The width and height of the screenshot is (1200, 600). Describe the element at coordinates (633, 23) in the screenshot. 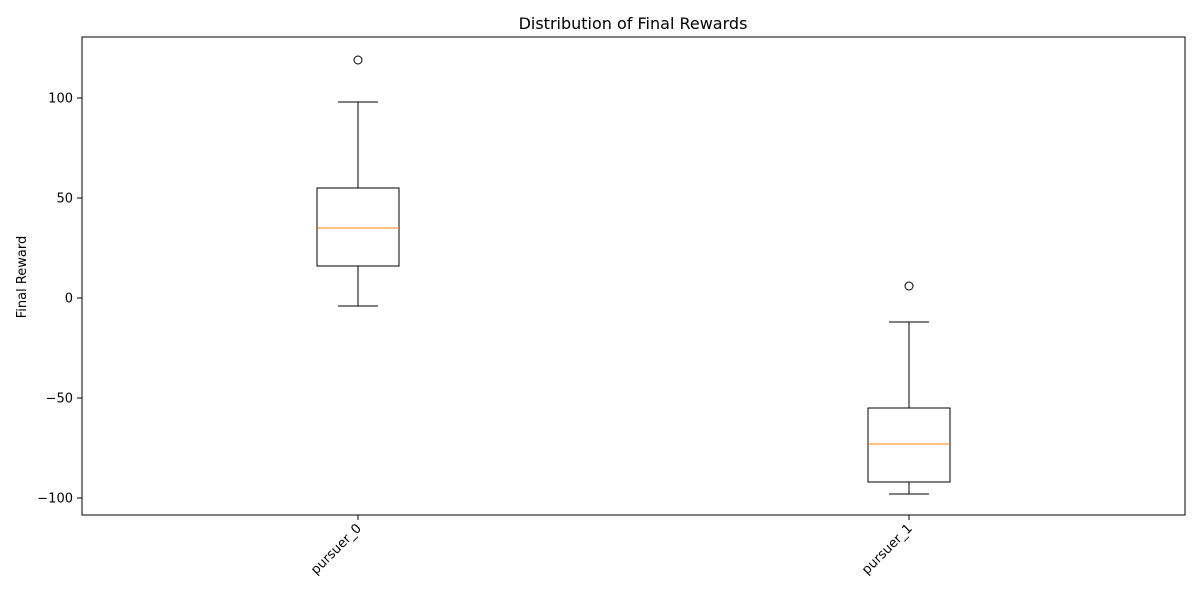

I see `chart-title: Distribution of Final Rewards` at that location.